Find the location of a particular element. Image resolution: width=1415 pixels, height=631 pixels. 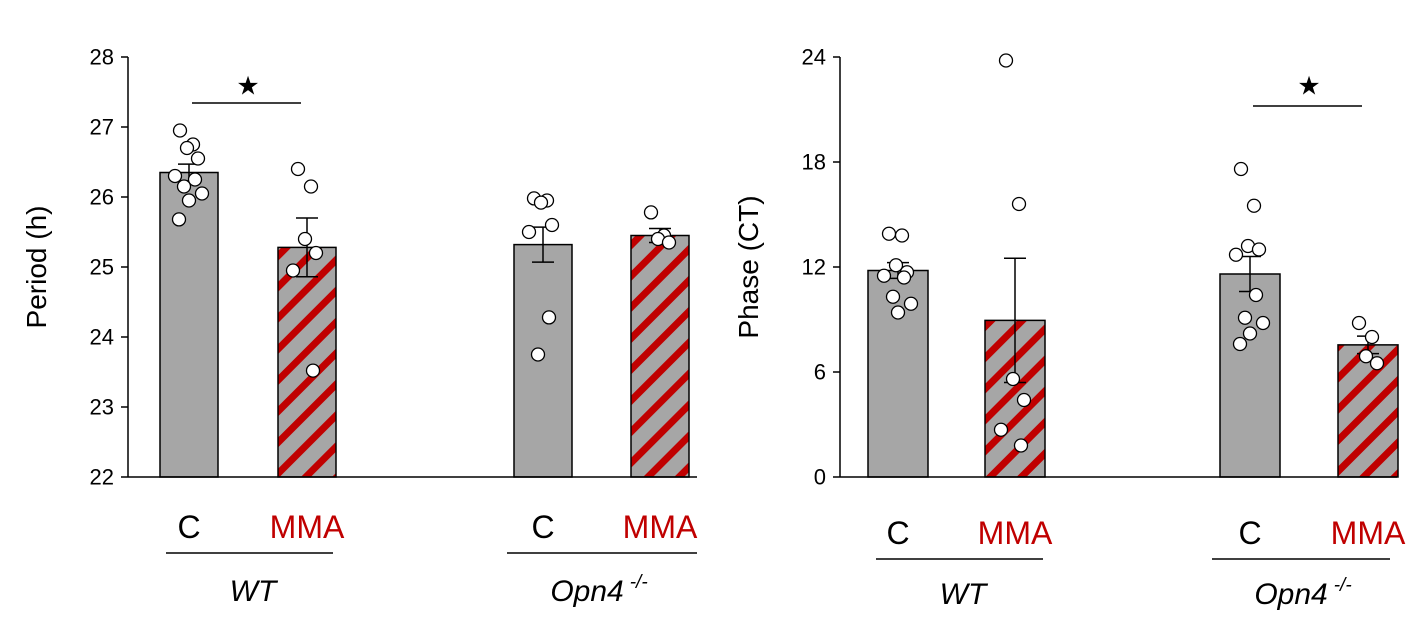

phase-y-ticks: 0 6 12 18 24 is located at coordinates (821, 267).